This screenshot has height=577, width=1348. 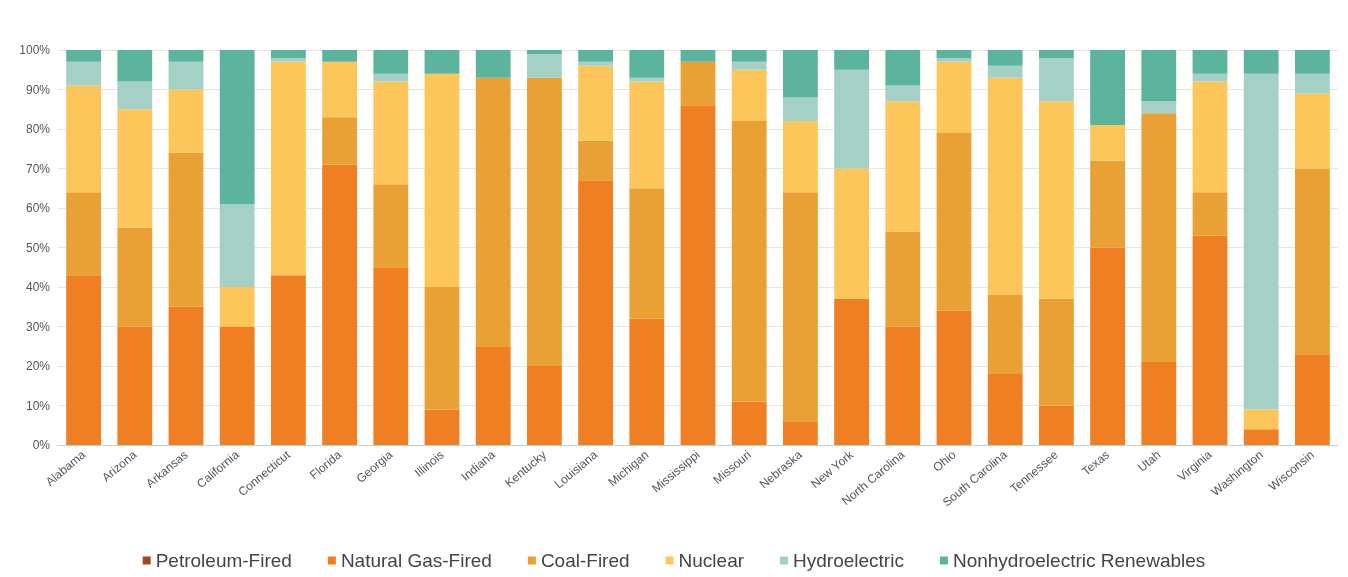 I want to click on y-tick-label: 20%, so click(x=38, y=366).